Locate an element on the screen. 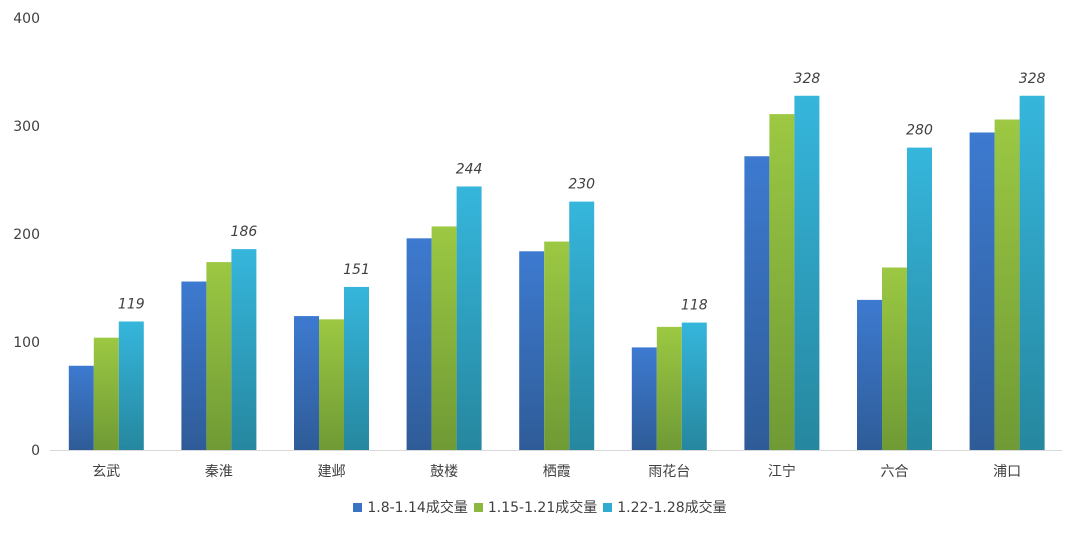  x-tick-label: 秦淮 is located at coordinates (219, 472).